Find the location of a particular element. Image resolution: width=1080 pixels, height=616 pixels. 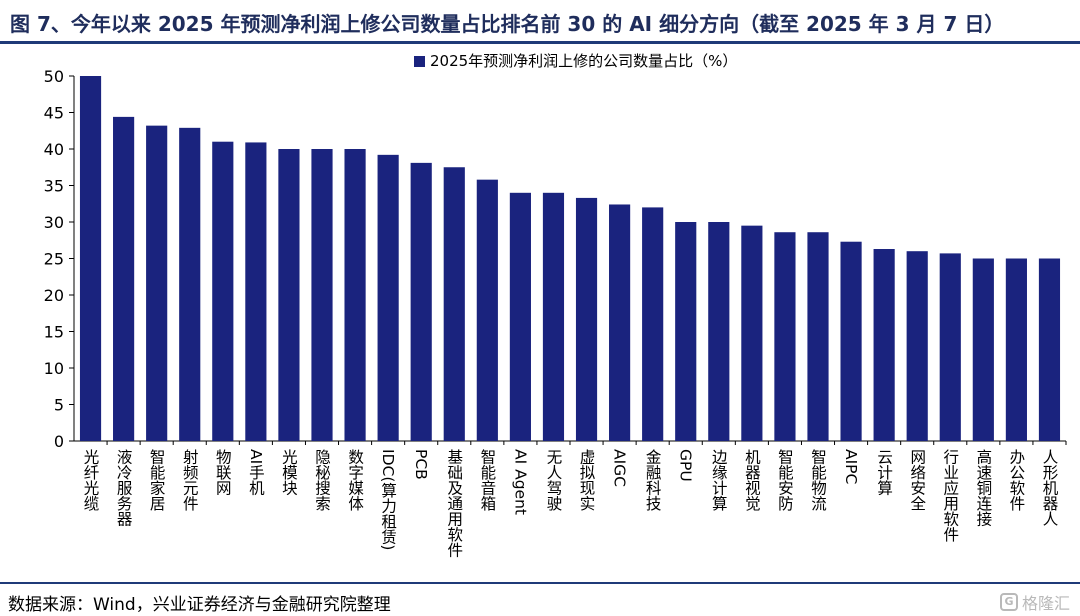

y-tick-label: 40 is located at coordinates (54, 149).